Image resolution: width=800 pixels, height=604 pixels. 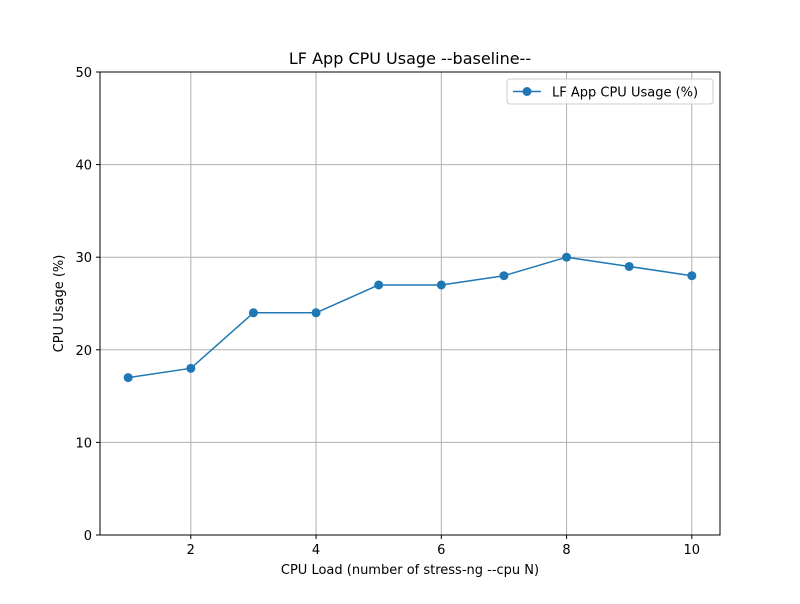 What do you see at coordinates (83, 258) in the screenshot?
I see `y-tick-label: 30` at bounding box center [83, 258].